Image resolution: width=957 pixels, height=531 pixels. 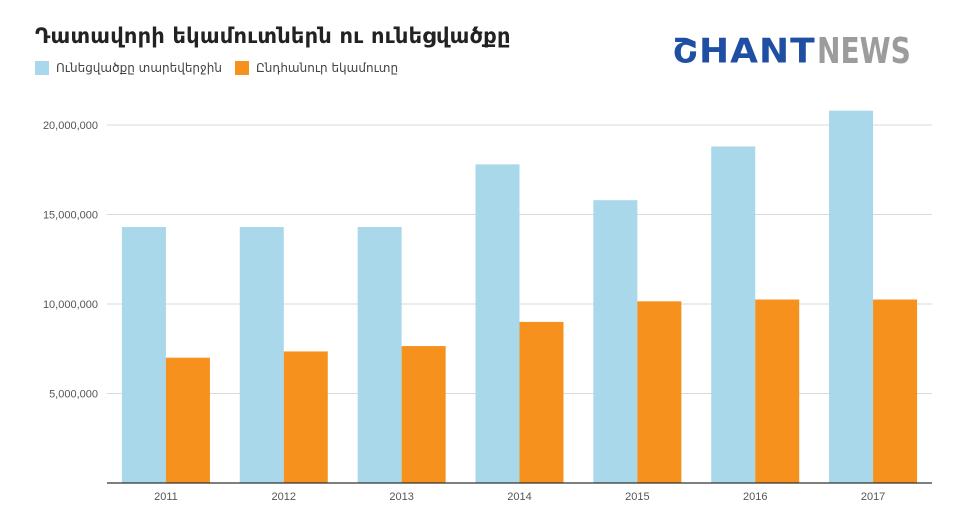 I want to click on x-tick-label: 2015, so click(x=637, y=497).